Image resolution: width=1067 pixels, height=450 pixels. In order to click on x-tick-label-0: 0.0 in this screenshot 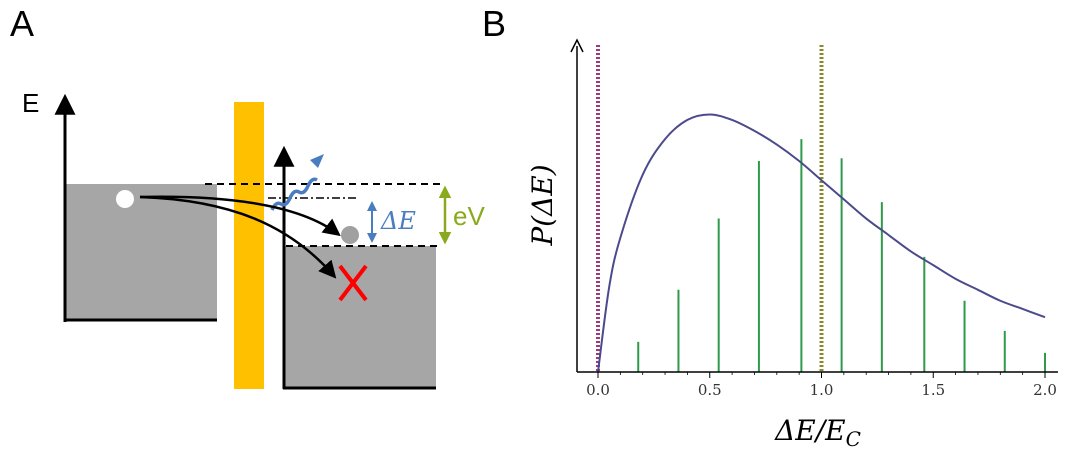, I will do `click(598, 390)`.